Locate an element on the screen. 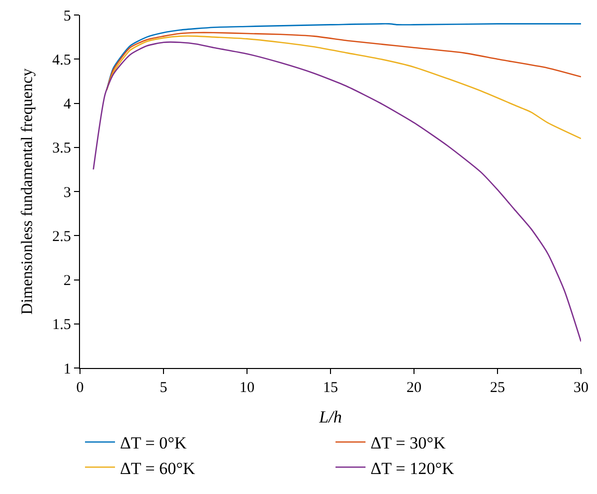 This screenshot has width=597, height=494. x-tick-label: 15 is located at coordinates (330, 388).